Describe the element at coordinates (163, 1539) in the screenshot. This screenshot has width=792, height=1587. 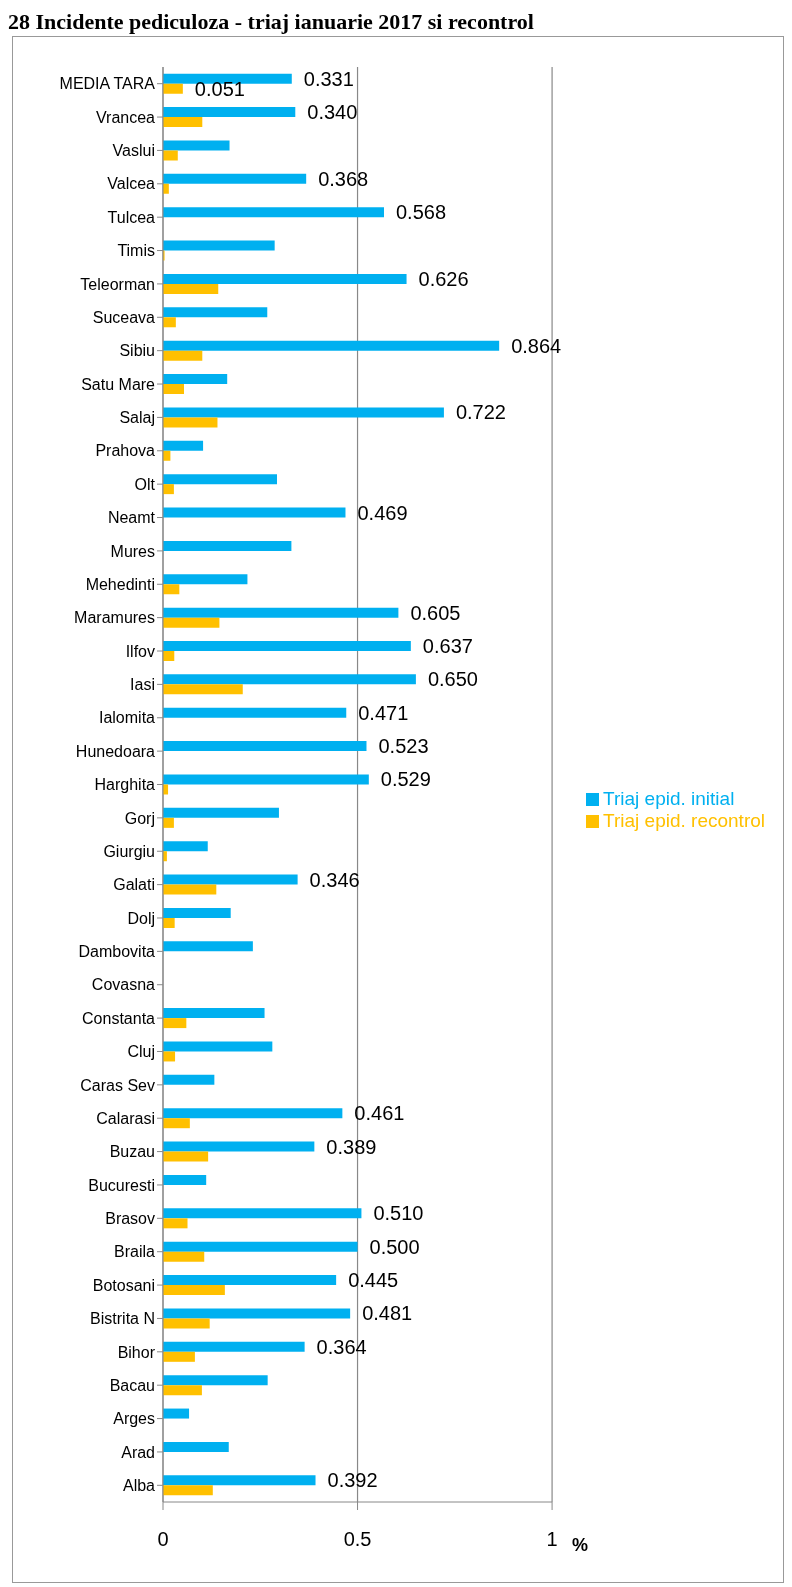
I see `x-tick-label: 0` at that location.